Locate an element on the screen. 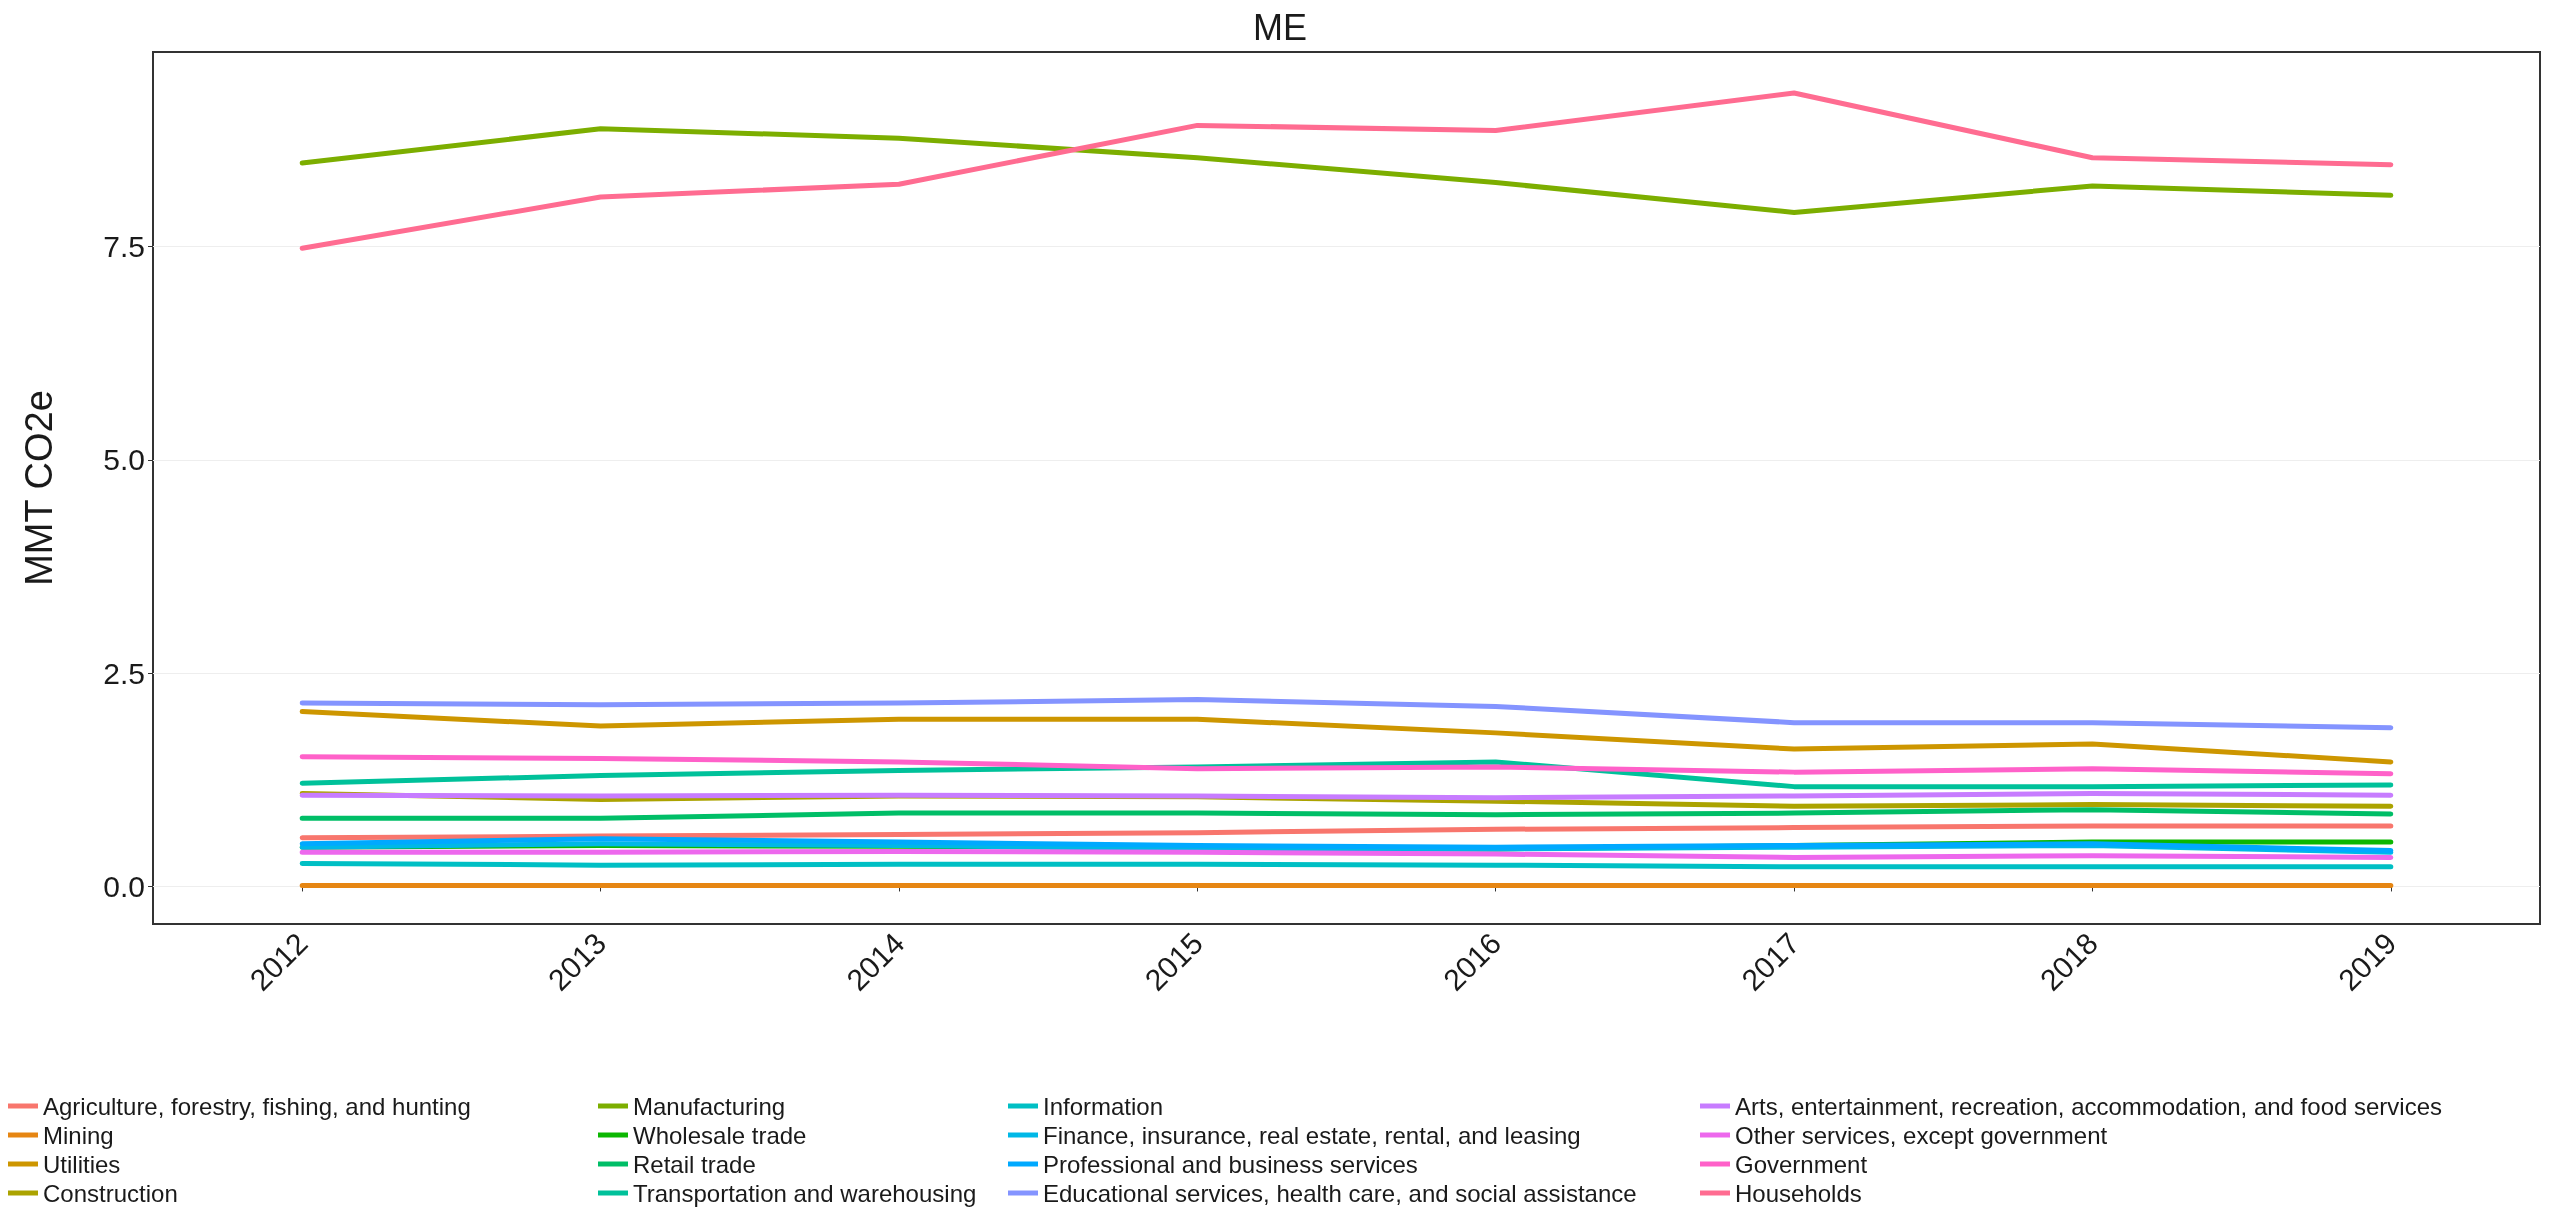 This screenshot has width=2560, height=1207. y-tick-label: 0.0 is located at coordinates (124, 886).